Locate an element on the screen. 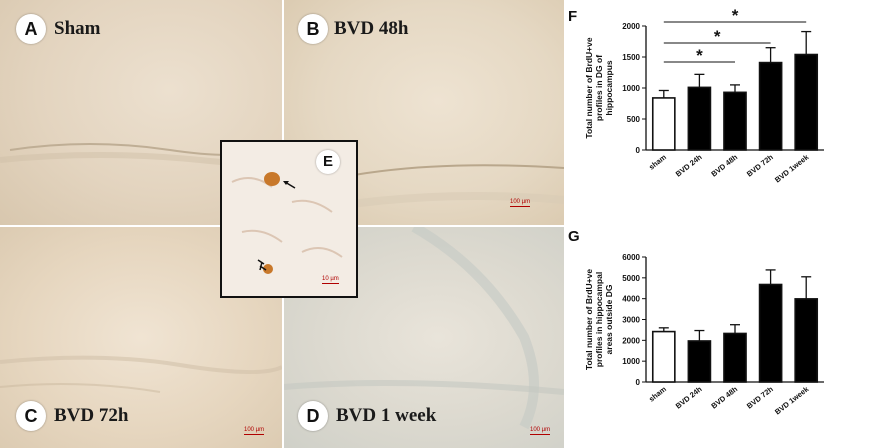 The height and width of the screenshot is (448, 886). panel-d-scale-label: 100 µm is located at coordinates (540, 430).